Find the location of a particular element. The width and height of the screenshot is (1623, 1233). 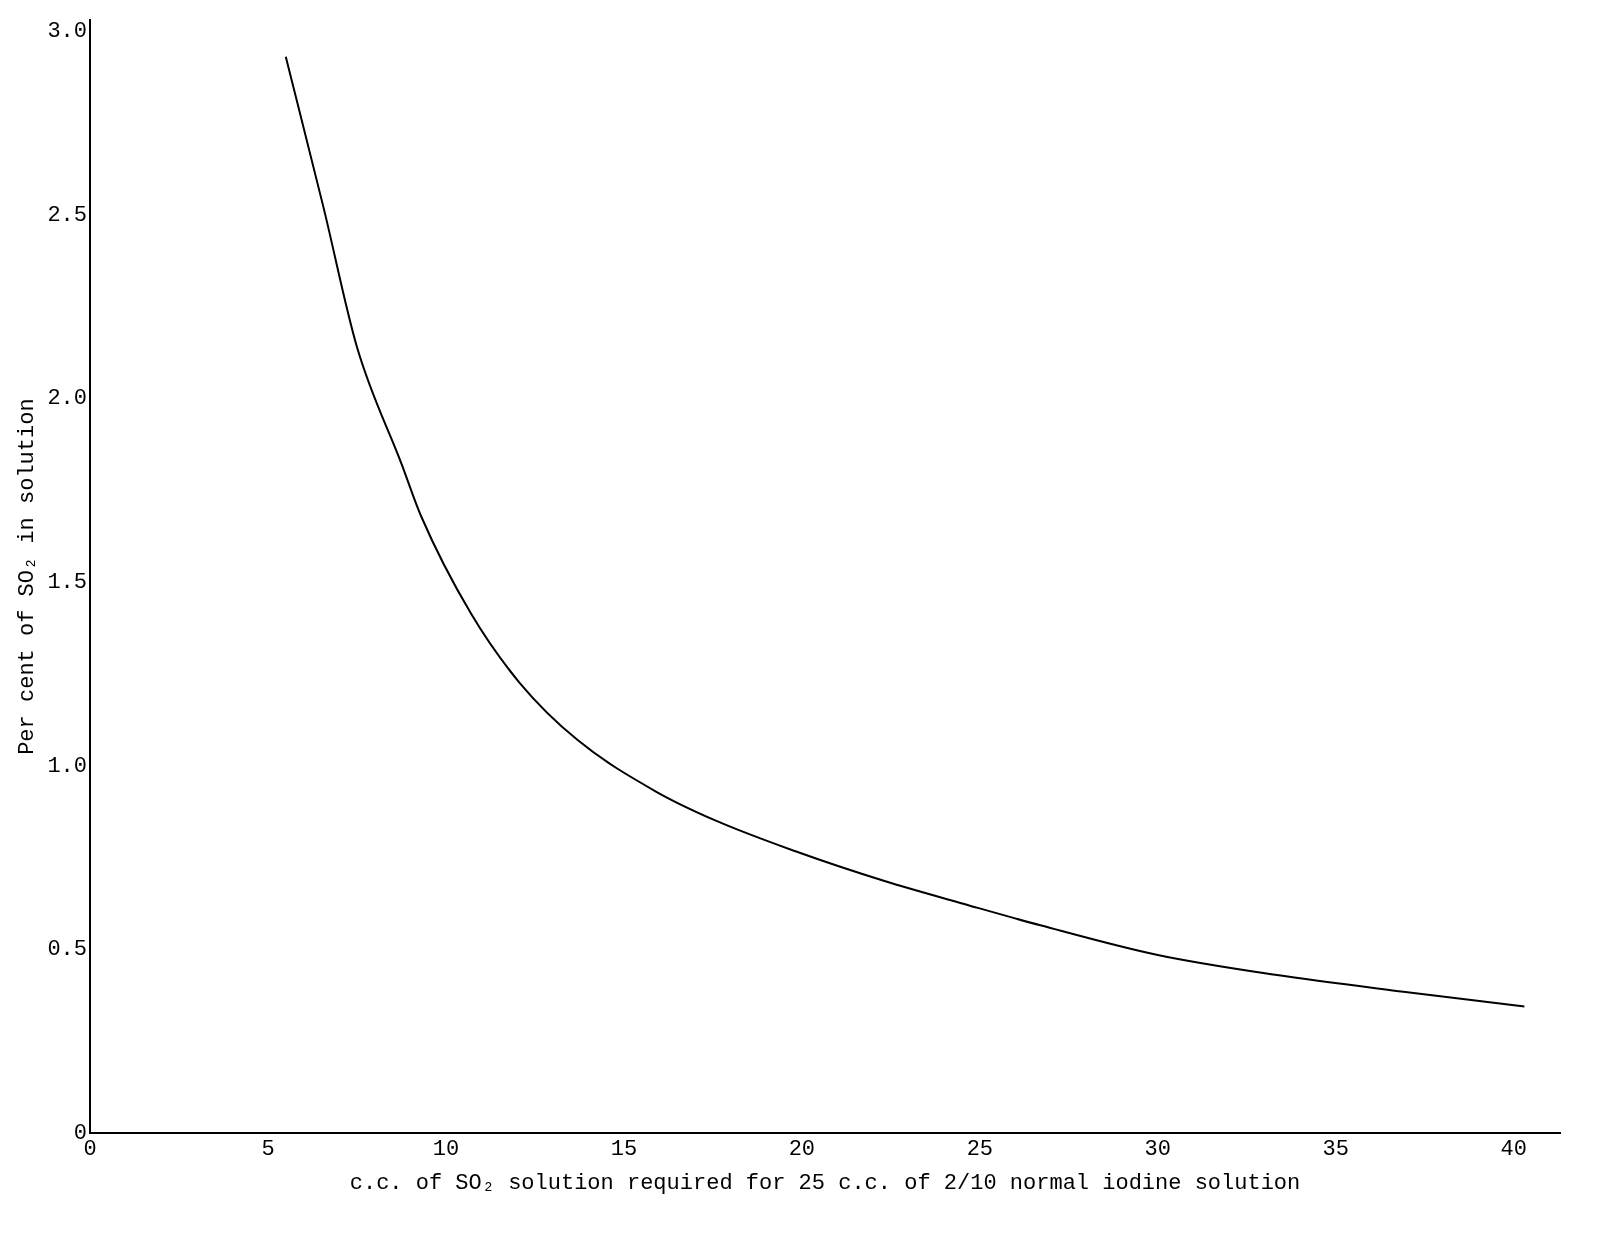

x-axis-title: c.c. of SO₂ solution required for 25 c.c. of 2/10 normal iodine solution is located at coordinates (825, 1183).